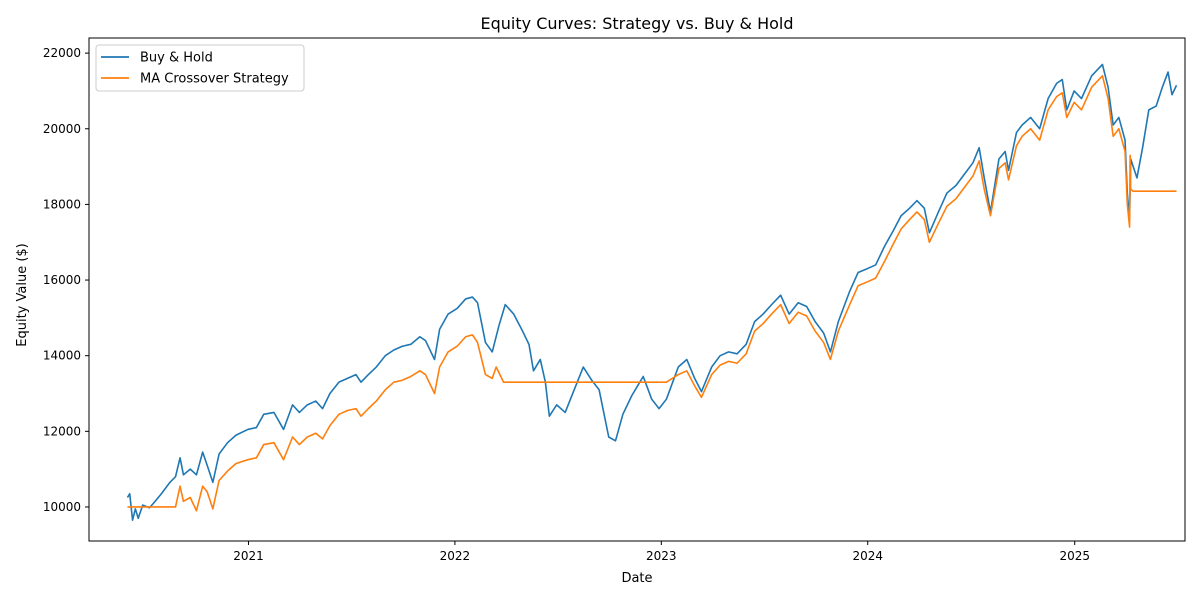 The height and width of the screenshot is (600, 1200). Describe the element at coordinates (62, 507) in the screenshot. I see `y-tick-label: 10000` at that location.